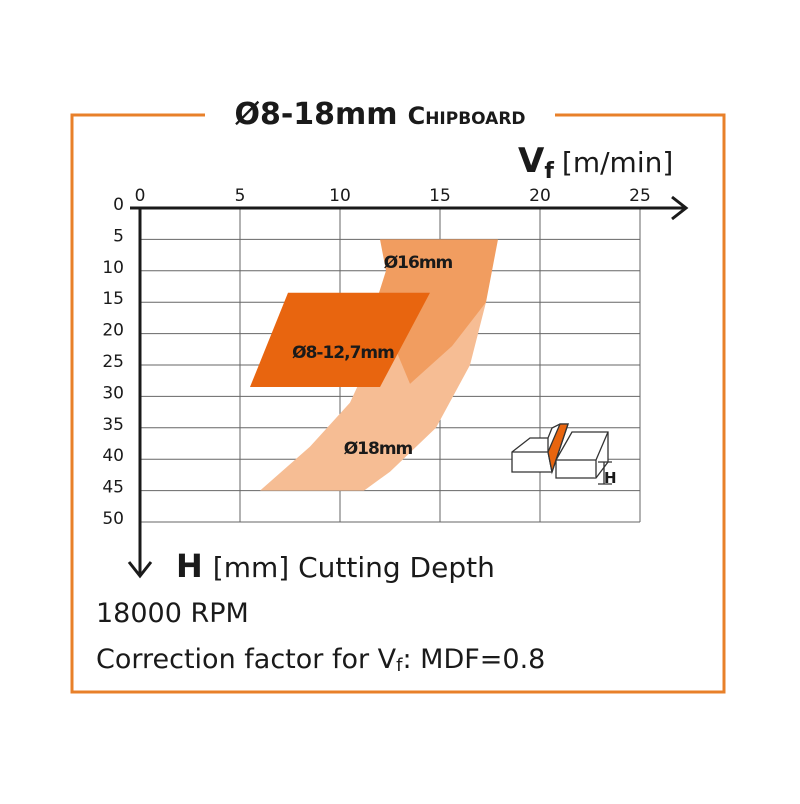  Describe the element at coordinates (315, 114) in the screenshot. I see `title-main: Ø8-18mm` at that location.